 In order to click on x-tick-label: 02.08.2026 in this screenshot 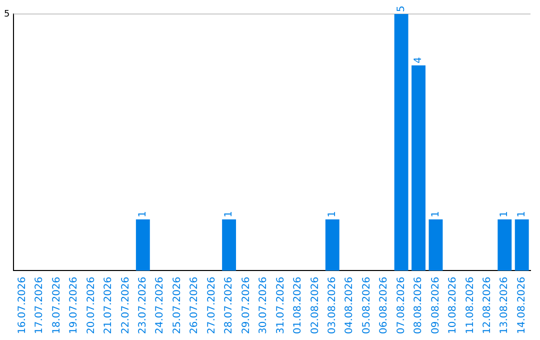, I will do `click(315, 305)`.